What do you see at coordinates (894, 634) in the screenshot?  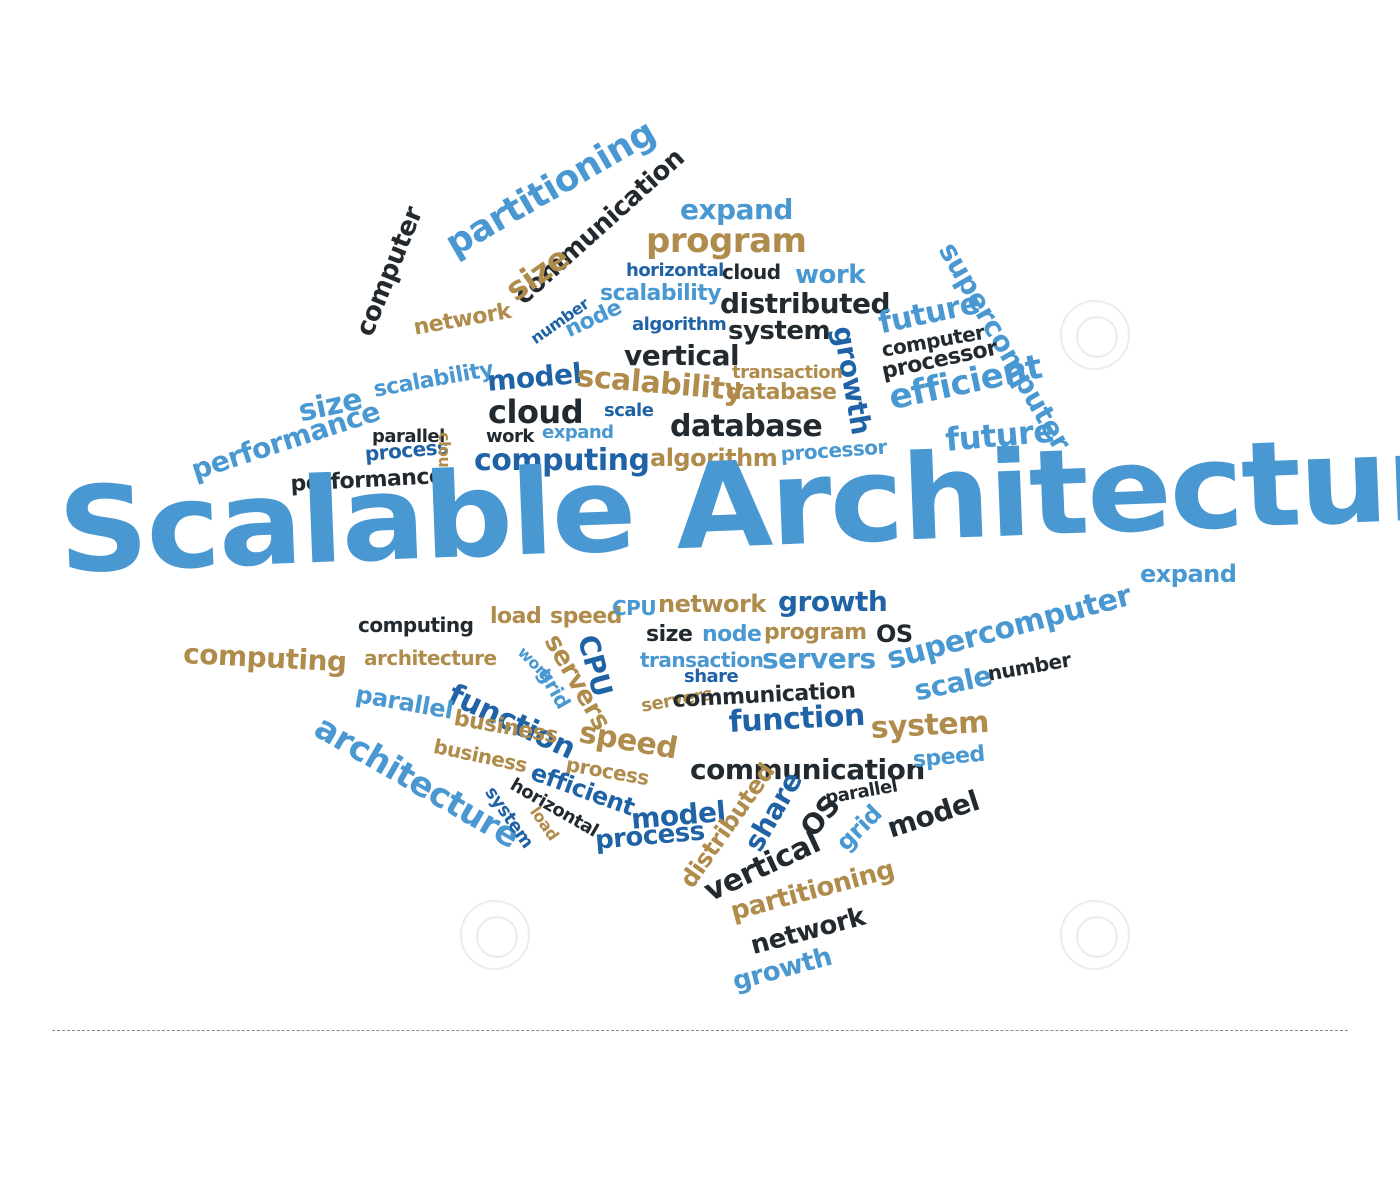 I see `cloud-word: OS` at bounding box center [894, 634].